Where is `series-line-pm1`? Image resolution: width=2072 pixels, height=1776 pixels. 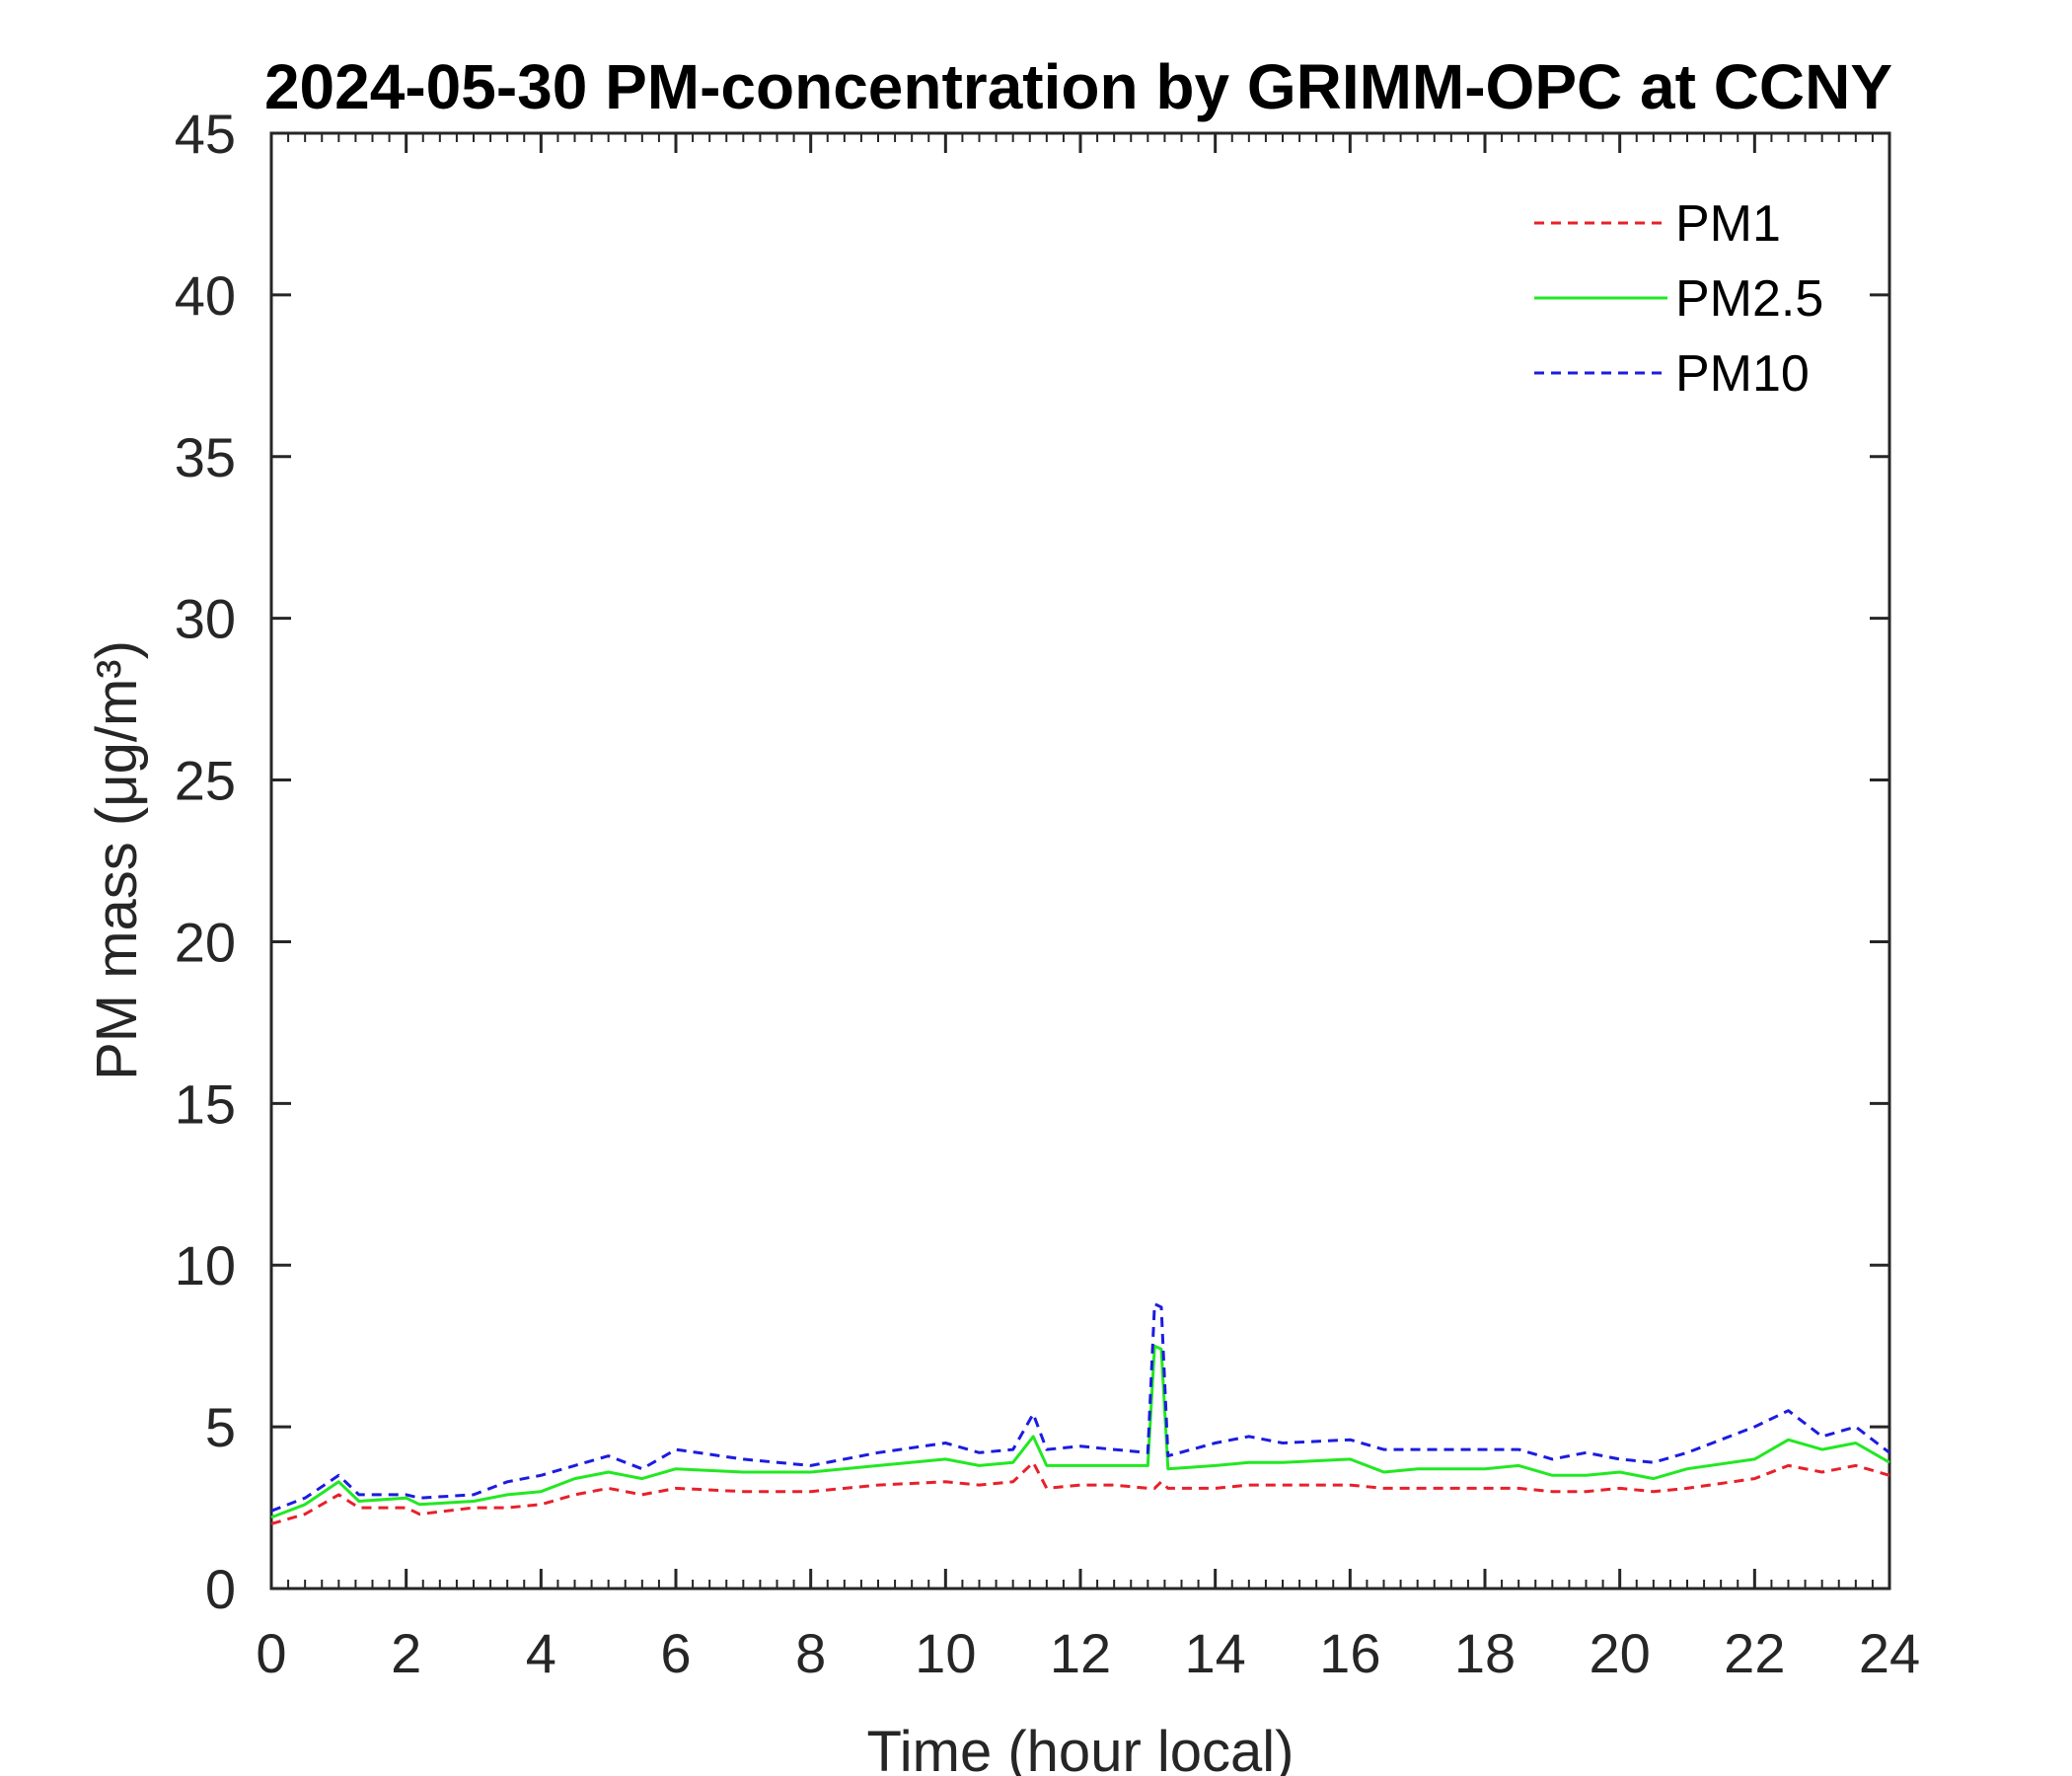
series-line-pm1 is located at coordinates (1080, 1492).